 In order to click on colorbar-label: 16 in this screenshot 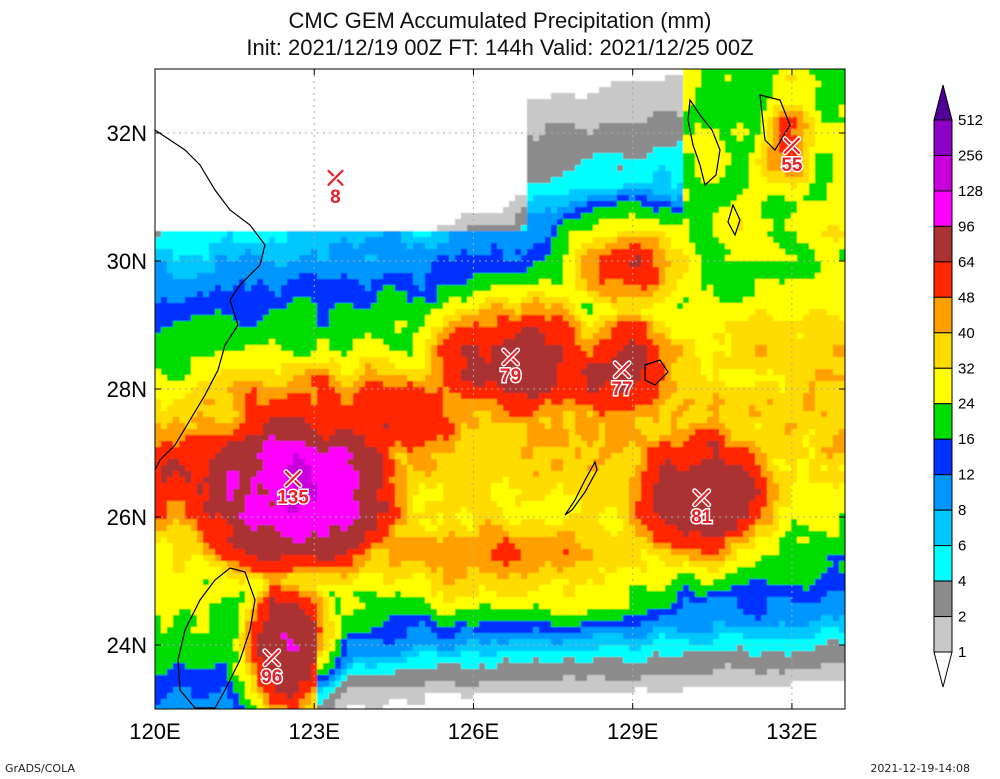, I will do `click(966, 439)`.